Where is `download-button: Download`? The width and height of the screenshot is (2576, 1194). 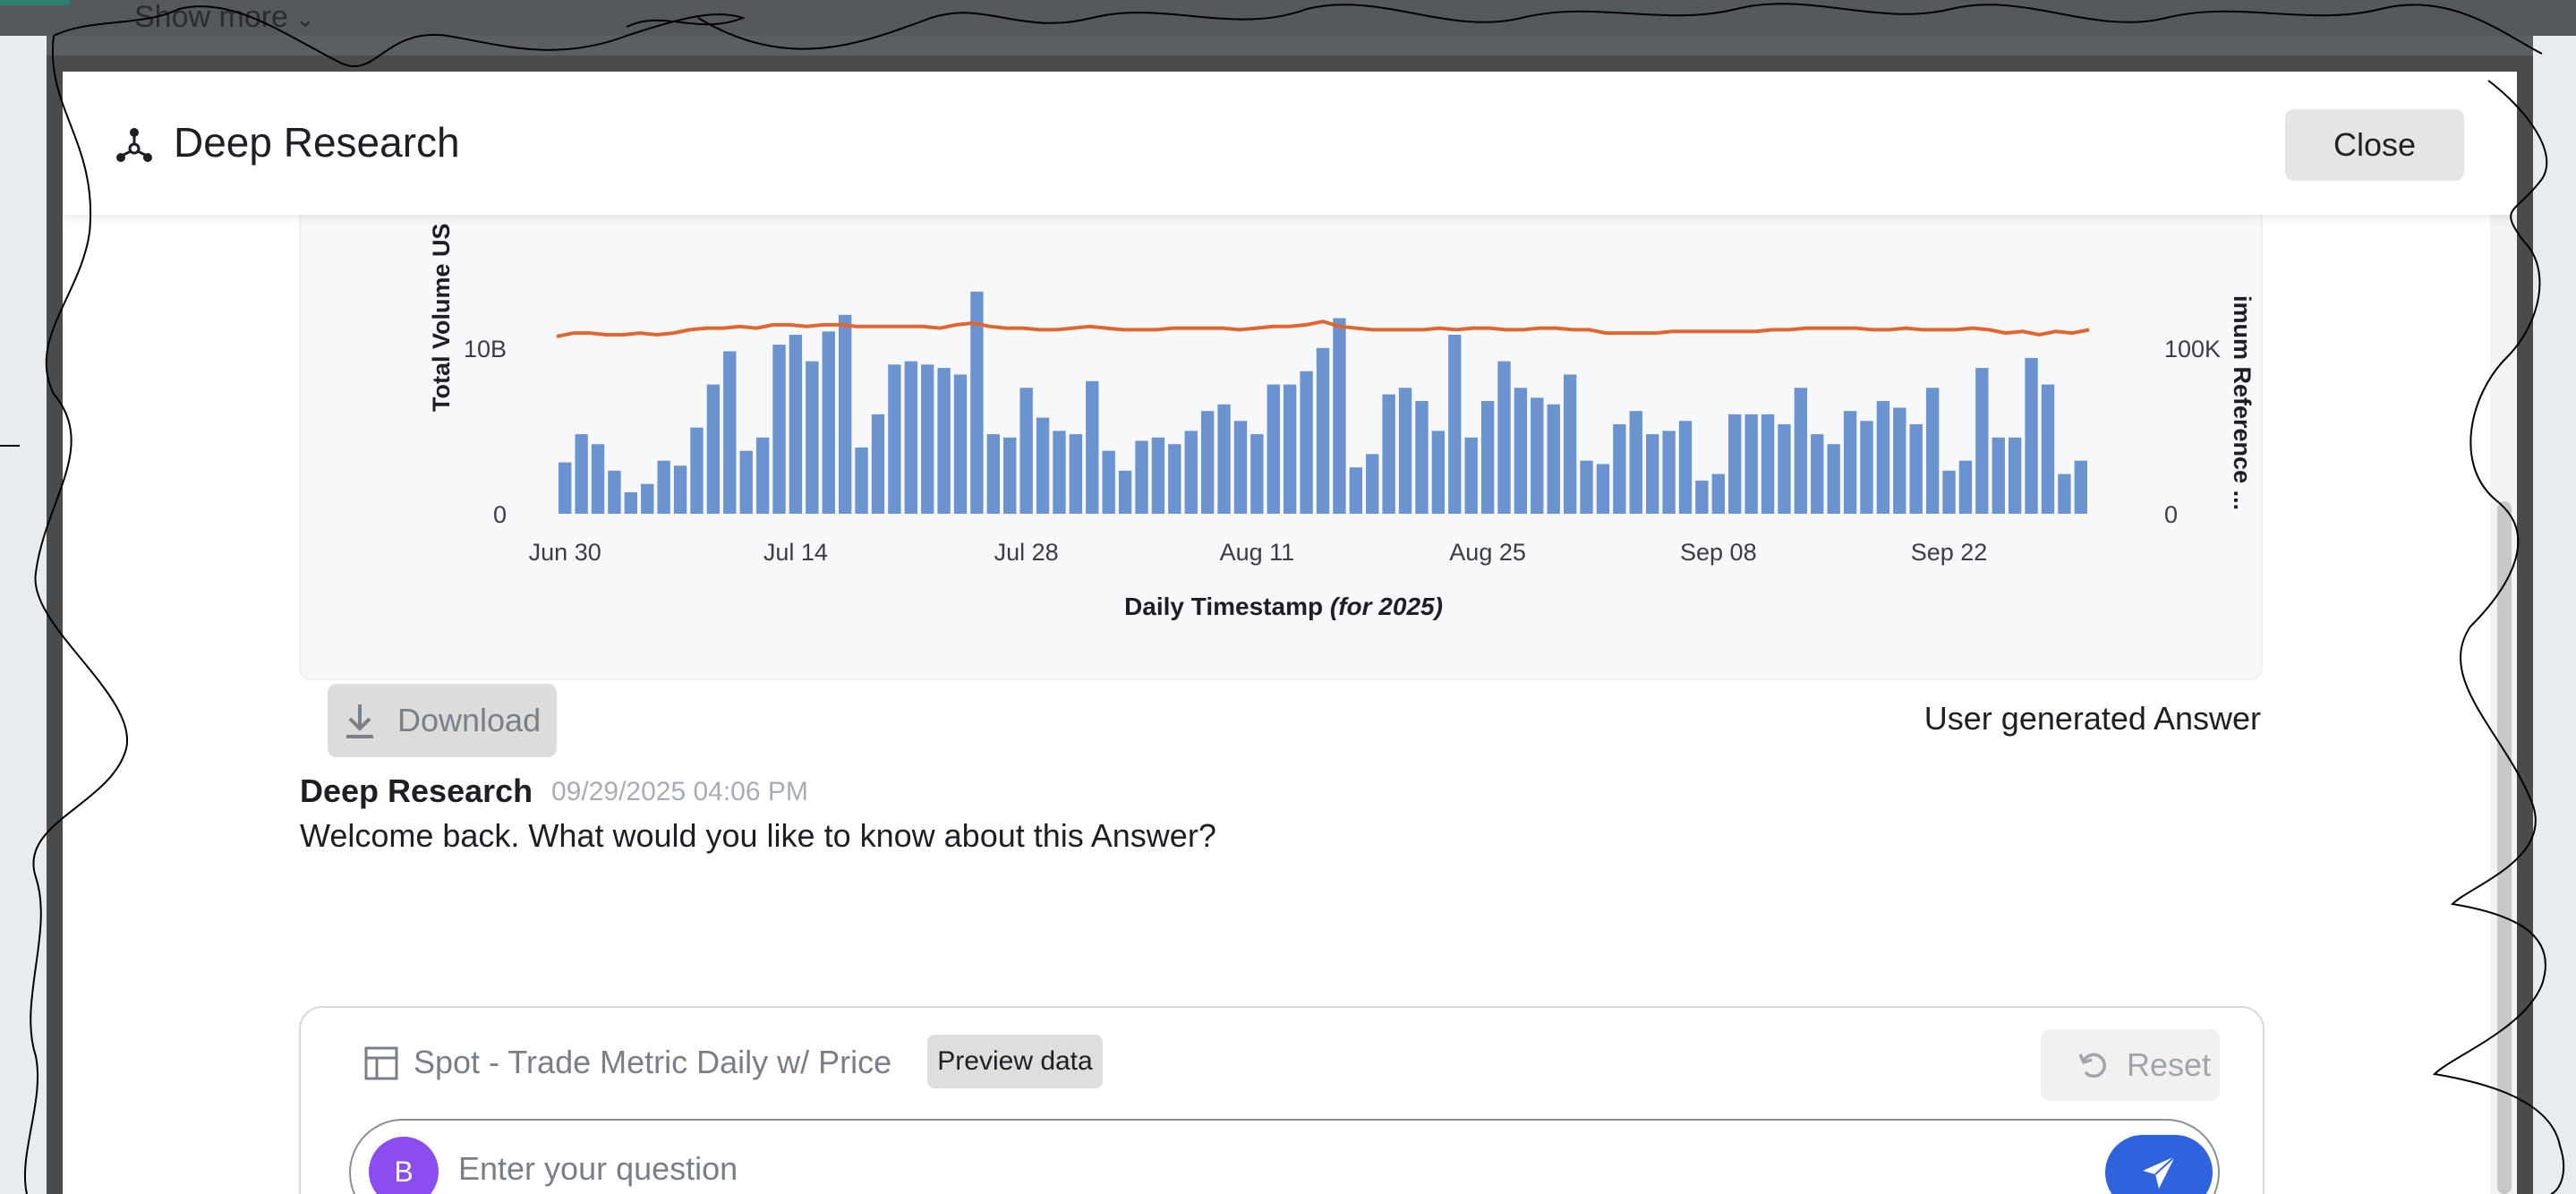
download-button: Download is located at coordinates (442, 720).